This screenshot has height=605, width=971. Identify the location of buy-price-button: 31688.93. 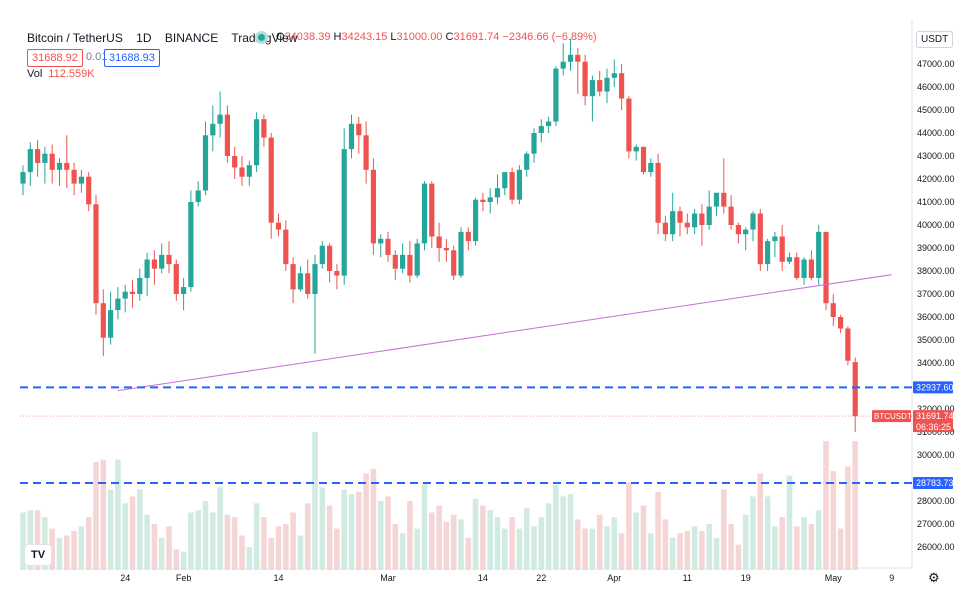
(132, 58).